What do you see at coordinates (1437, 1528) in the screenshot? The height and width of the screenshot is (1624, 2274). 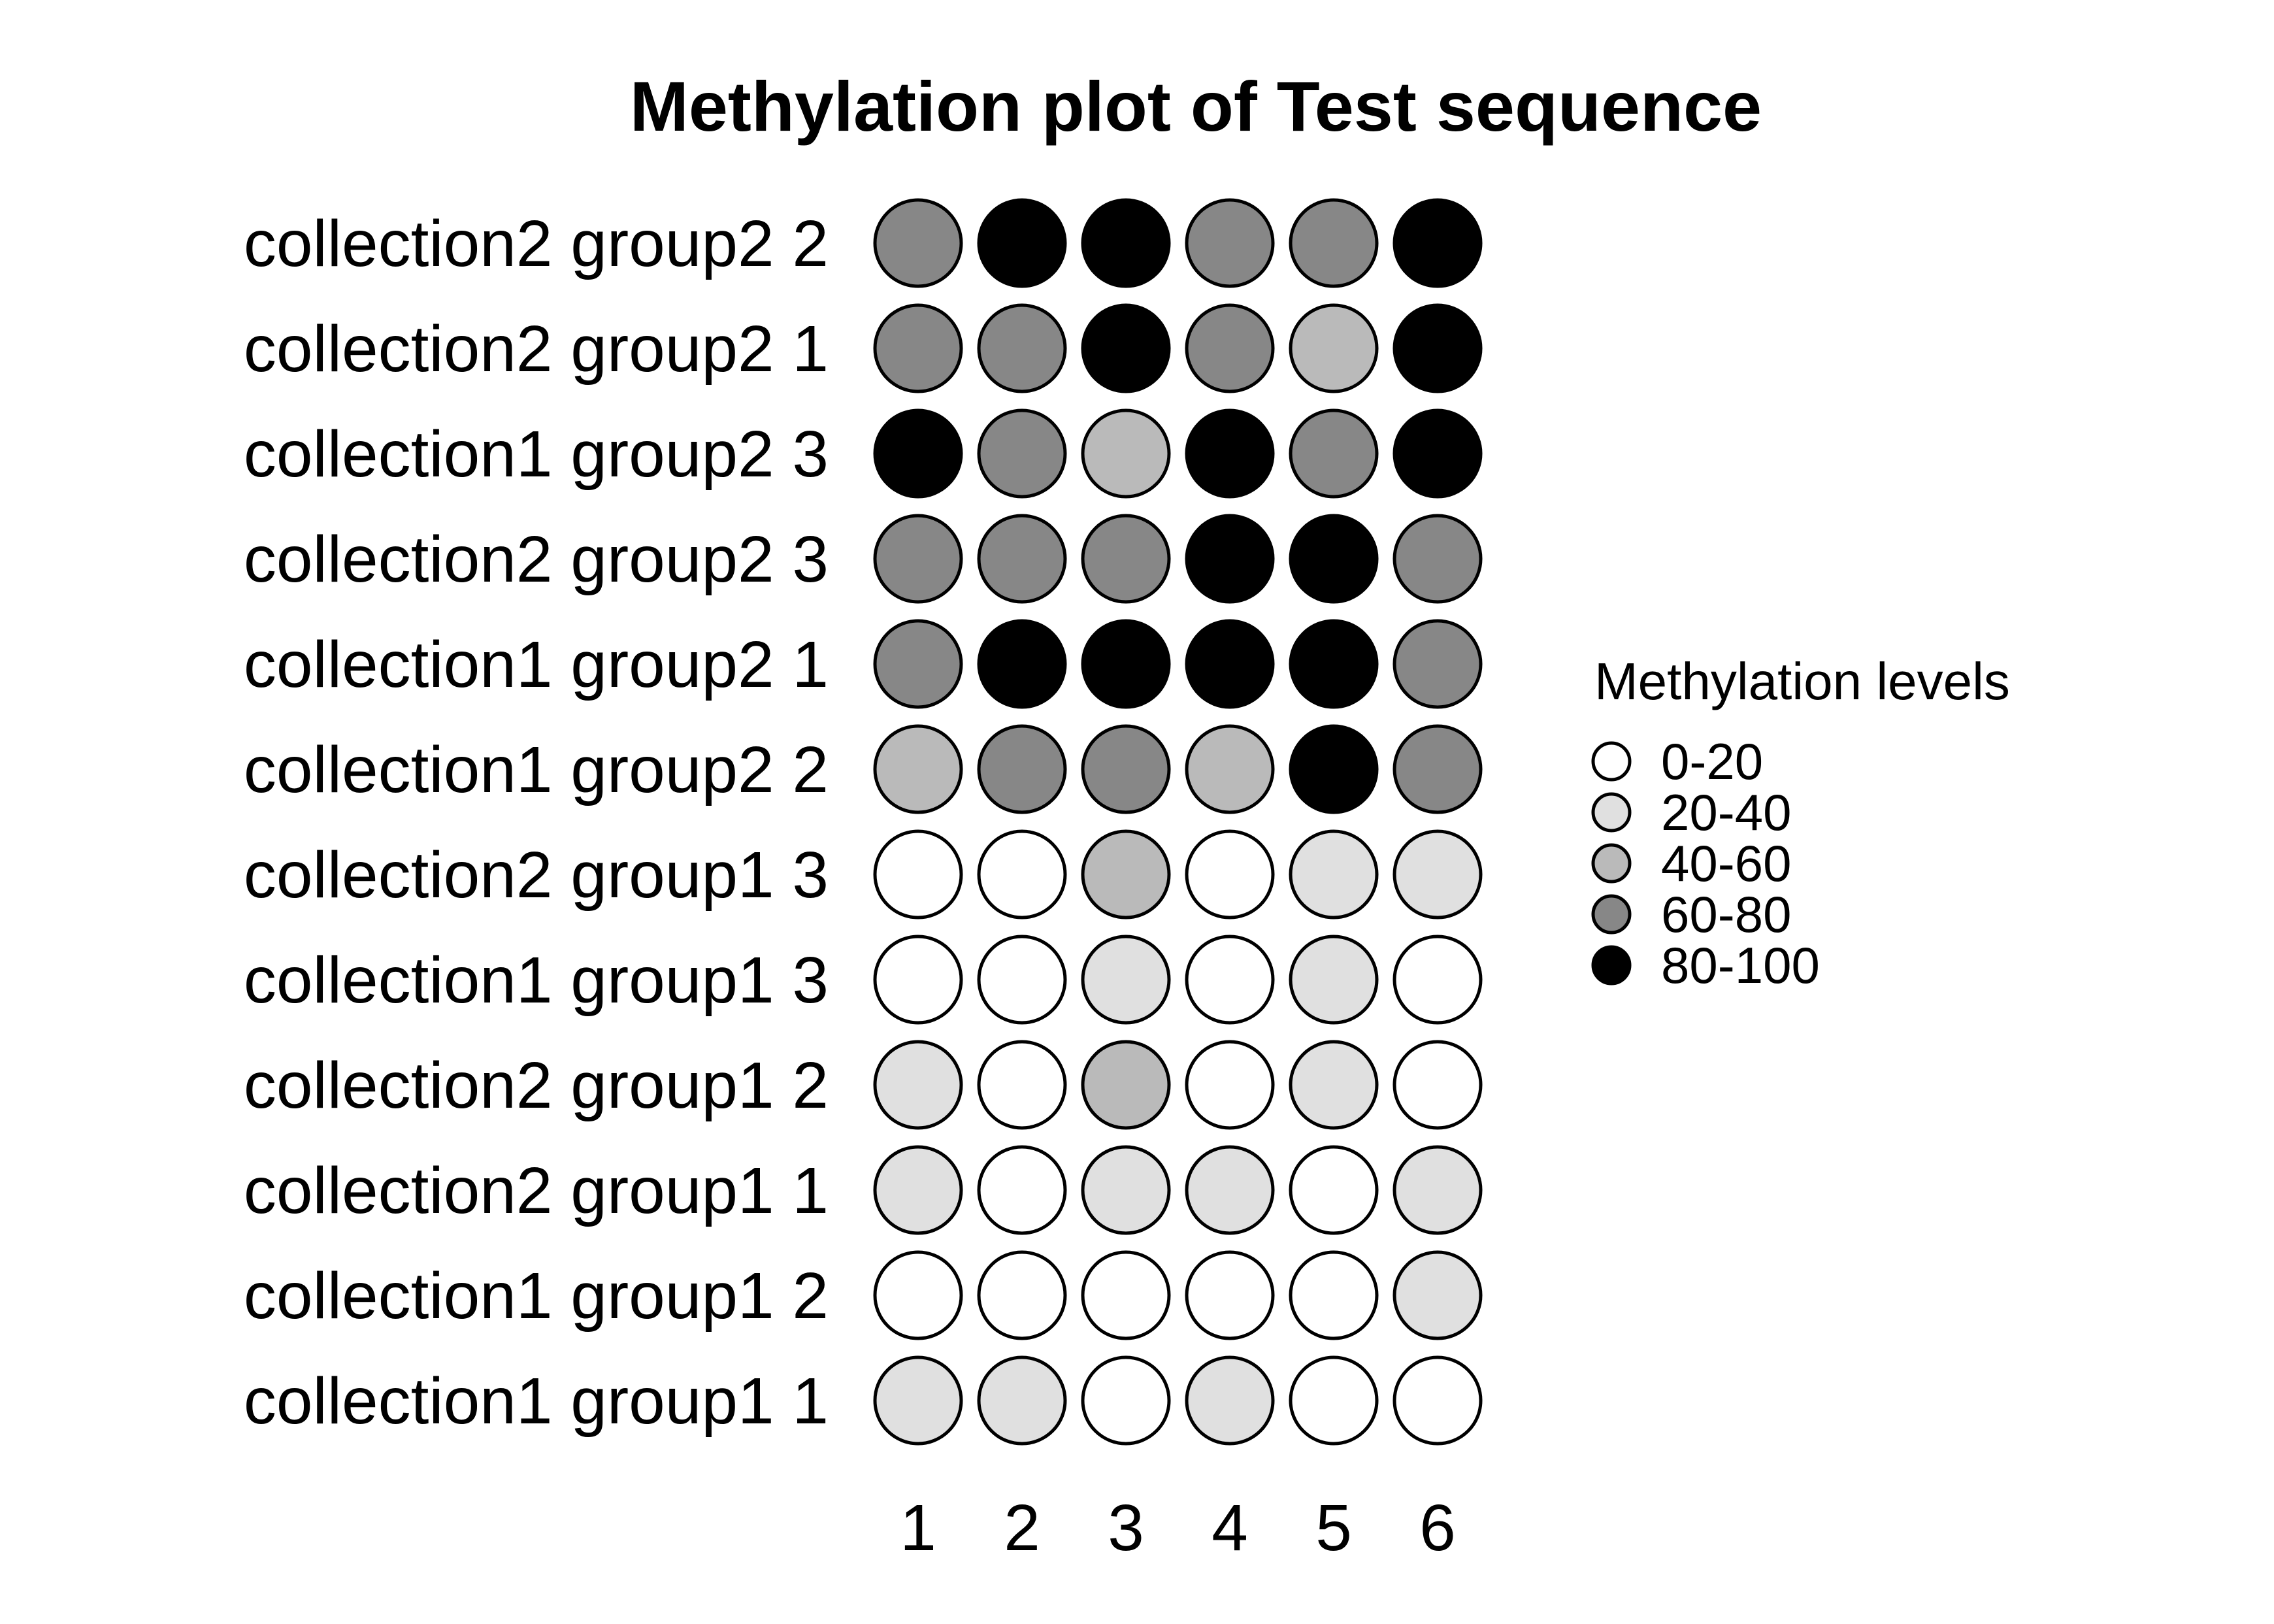 I see `column-label: 6` at bounding box center [1437, 1528].